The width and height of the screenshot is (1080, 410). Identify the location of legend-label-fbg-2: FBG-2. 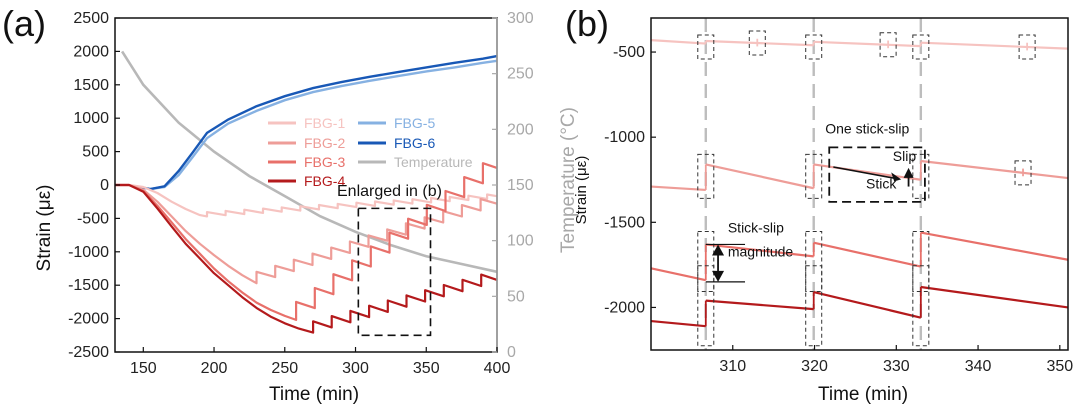
(324, 143).